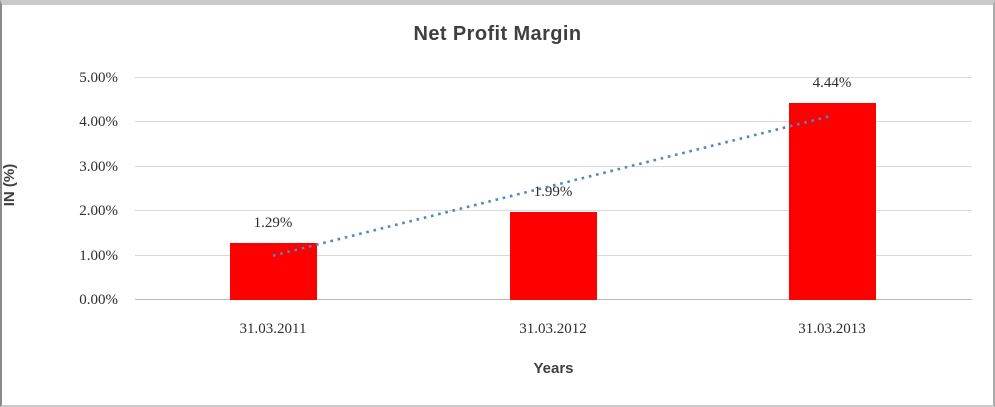 Image resolution: width=995 pixels, height=407 pixels. What do you see at coordinates (832, 329) in the screenshot?
I see `x-tick-label: 31.03.2013` at bounding box center [832, 329].